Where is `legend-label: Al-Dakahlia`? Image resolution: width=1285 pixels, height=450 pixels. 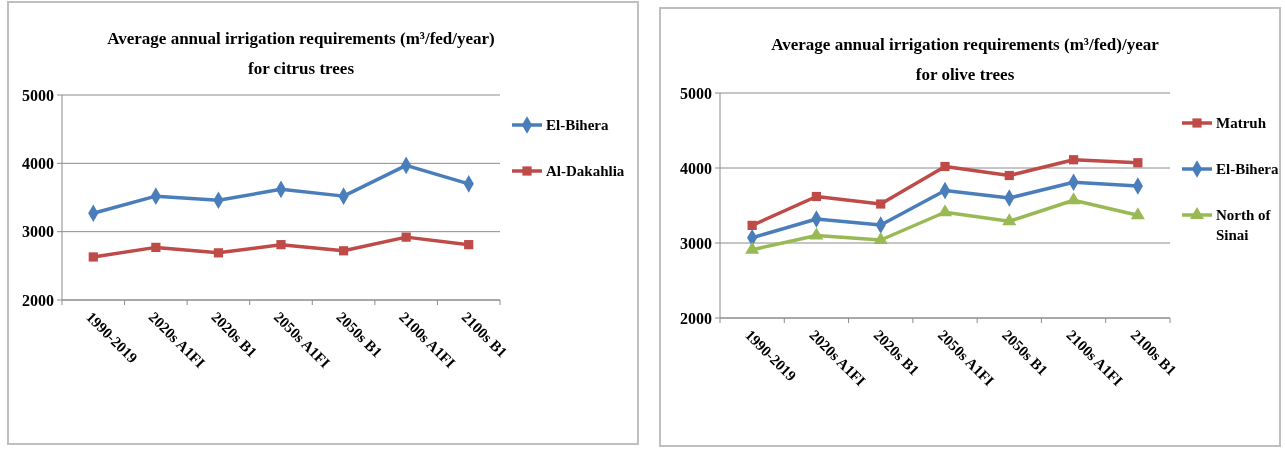
legend-label: Al-Dakahlia is located at coordinates (585, 171).